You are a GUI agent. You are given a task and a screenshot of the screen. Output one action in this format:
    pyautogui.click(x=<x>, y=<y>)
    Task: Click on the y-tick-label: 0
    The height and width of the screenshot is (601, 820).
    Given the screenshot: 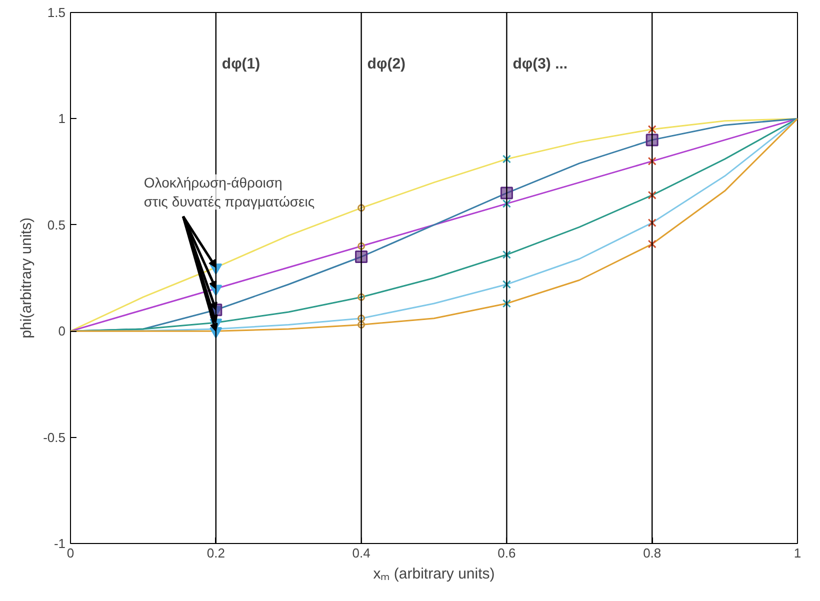 What is the action you would take?
    pyautogui.click(x=62, y=331)
    